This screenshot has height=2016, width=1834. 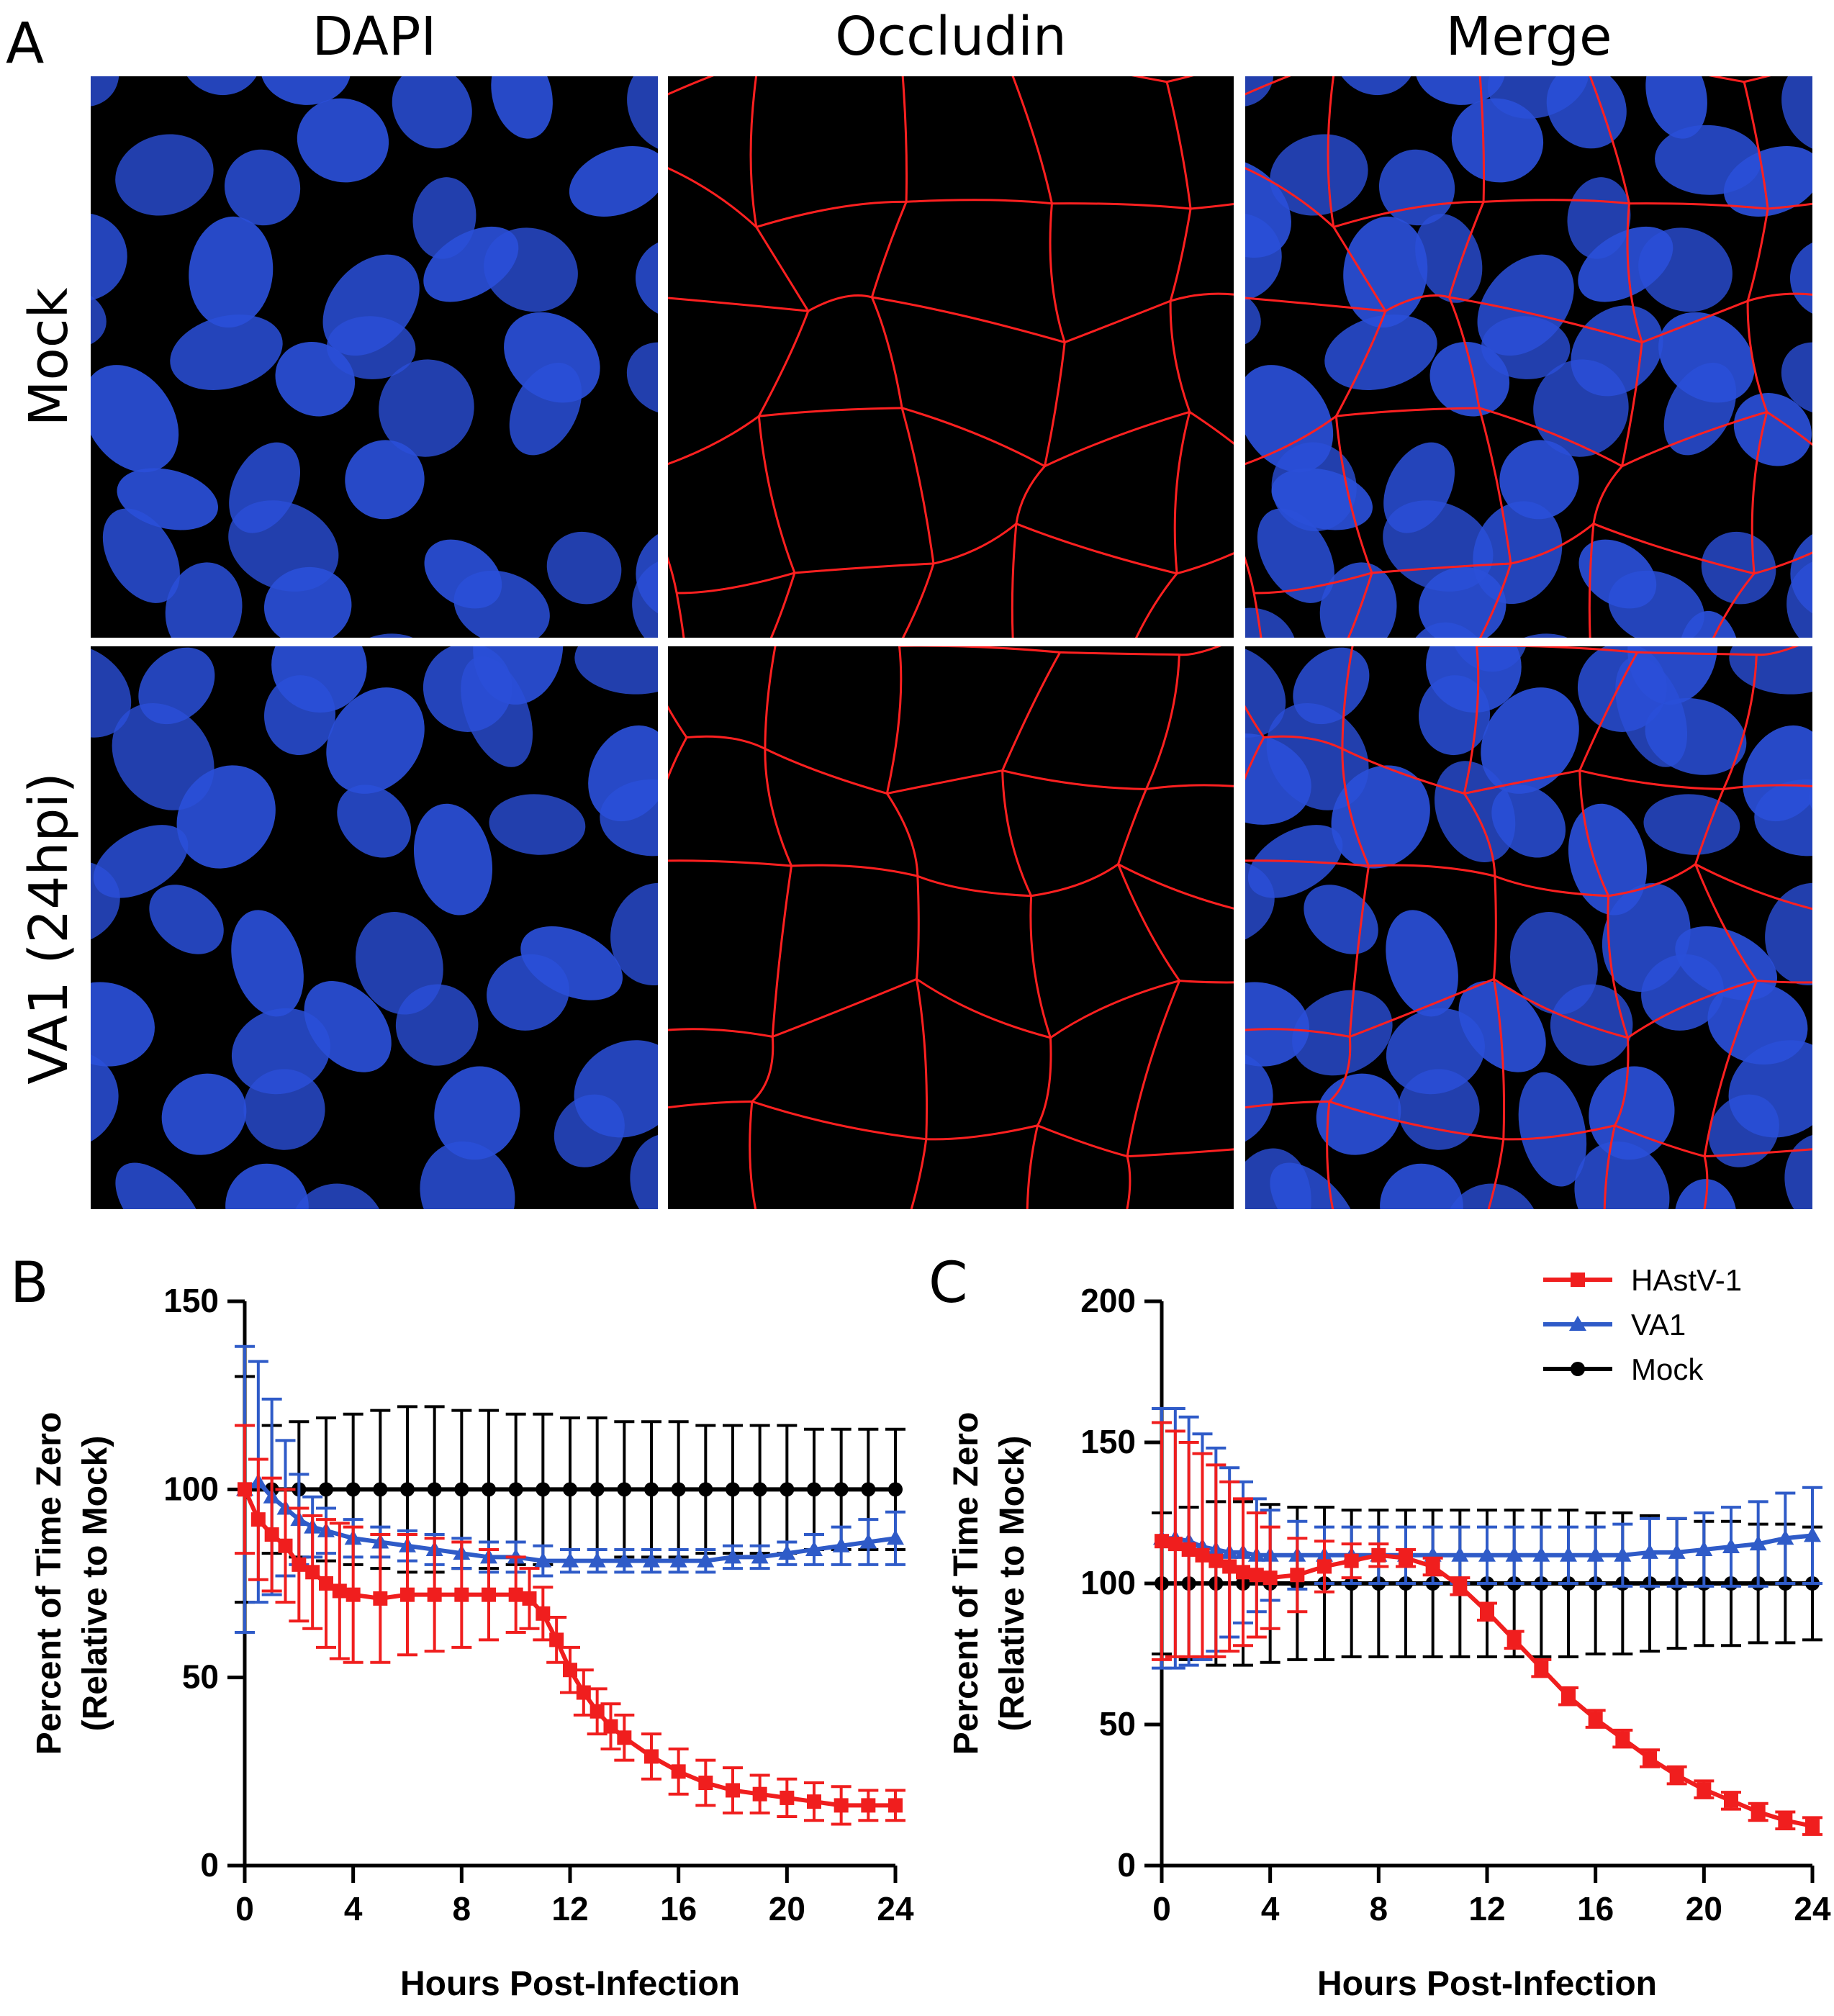 What do you see at coordinates (26, 44) in the screenshot?
I see `panel-label-a: A` at bounding box center [26, 44].